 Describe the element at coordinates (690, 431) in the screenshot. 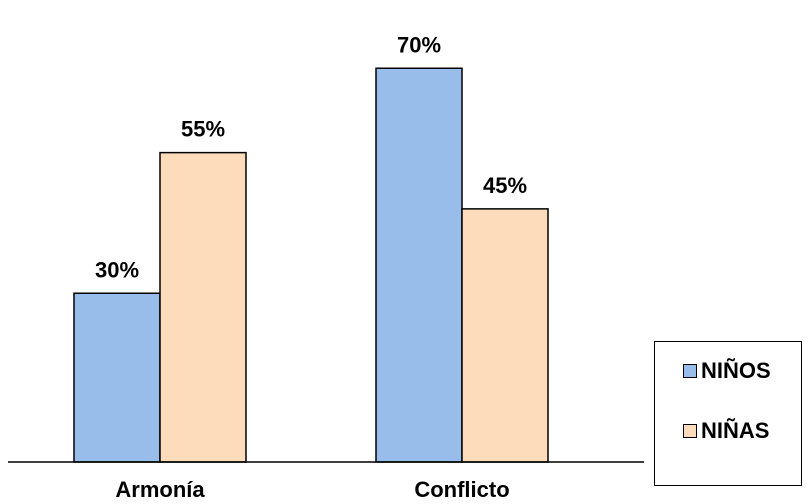

I see `legend-swatch-ninas` at that location.